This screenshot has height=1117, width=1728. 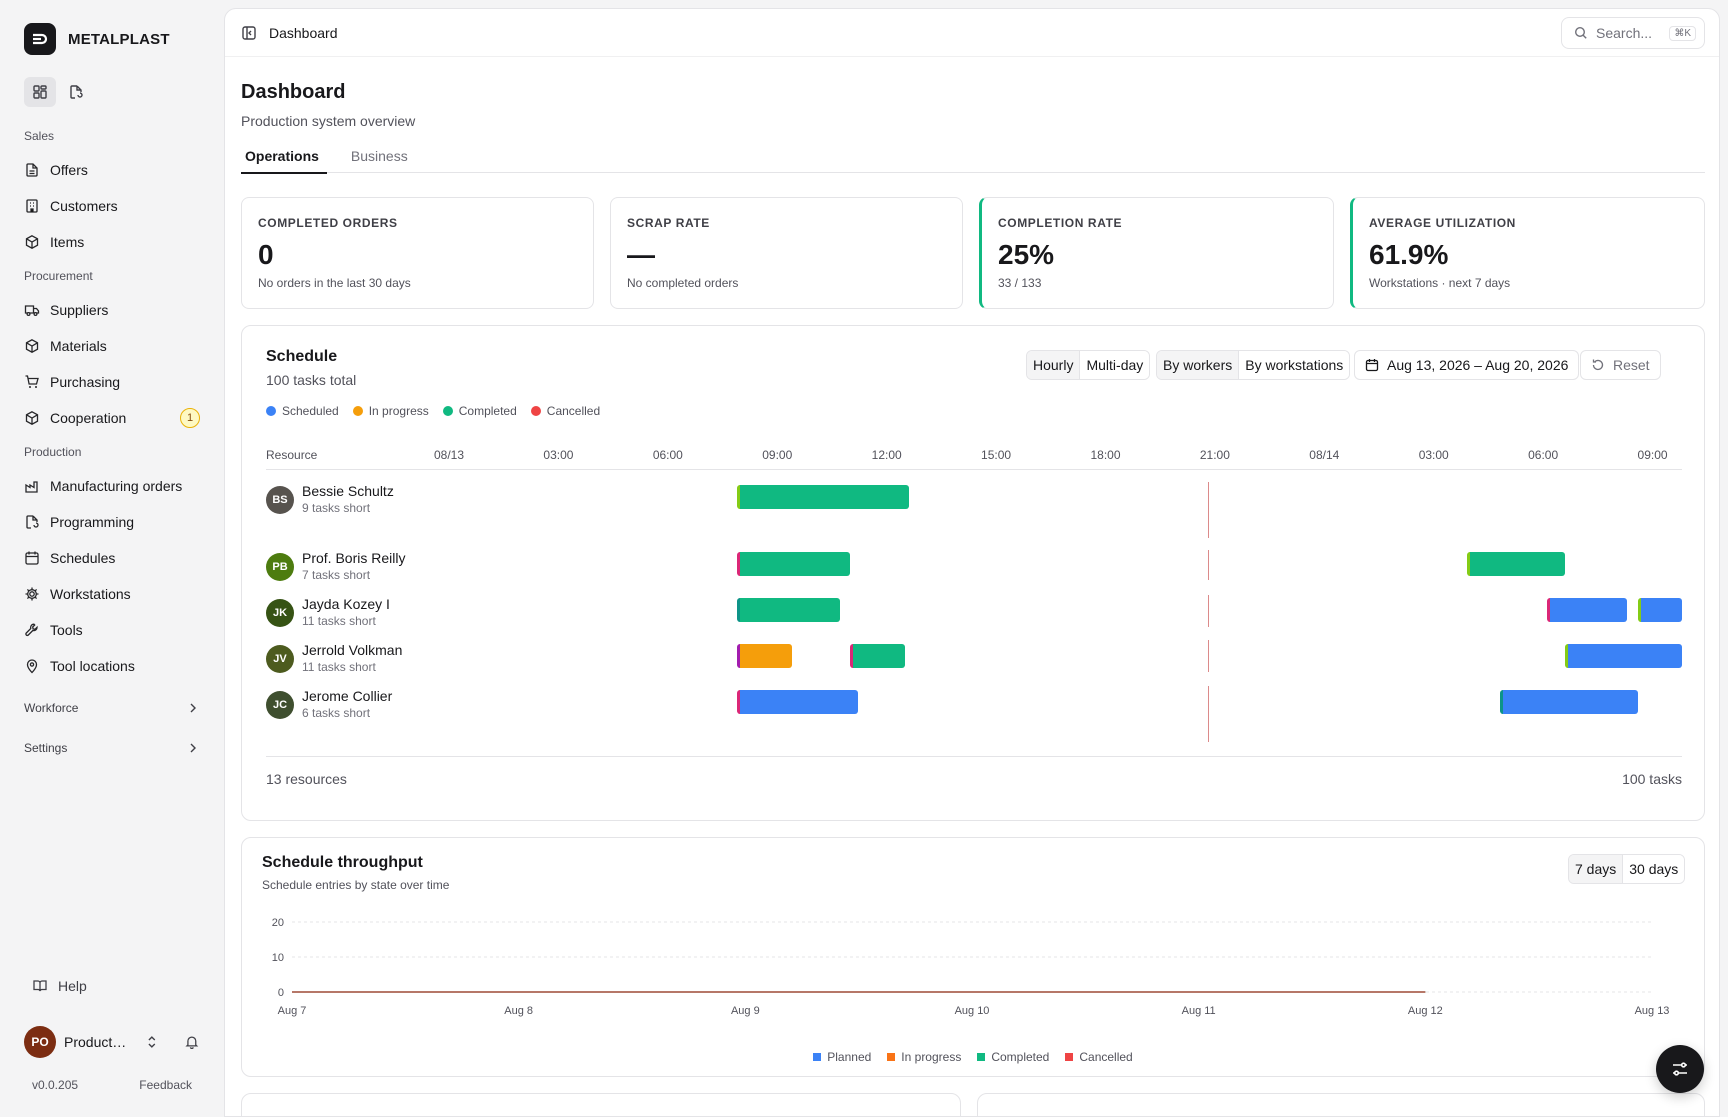 I want to click on page-subtitle: Production system overview, so click(x=328, y=121).